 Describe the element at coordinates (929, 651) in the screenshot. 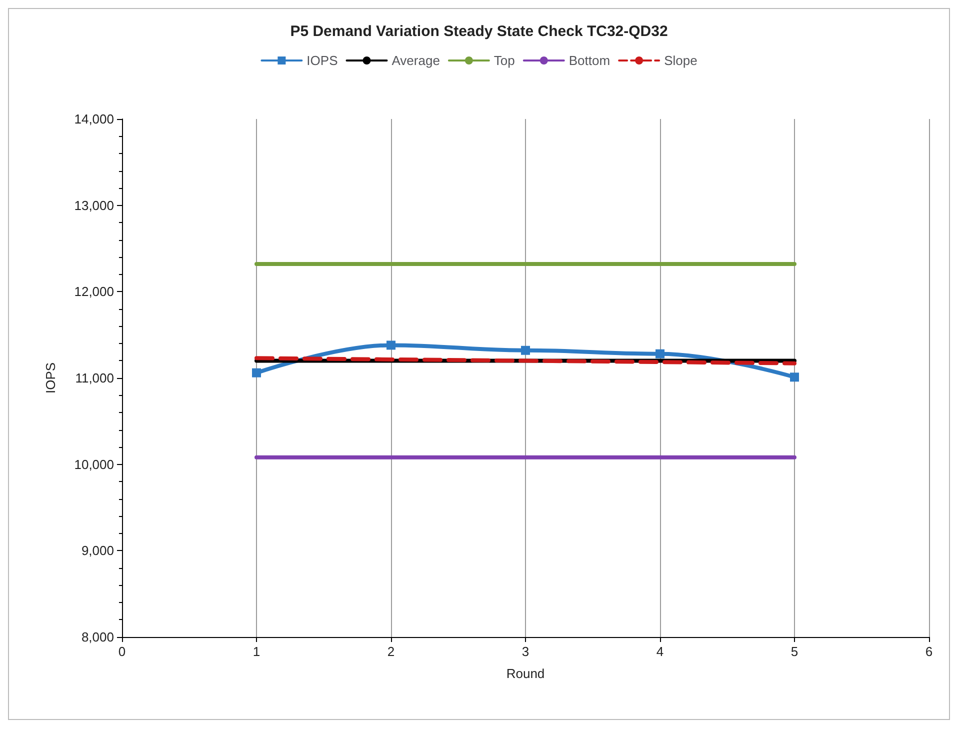

I see `x-tick-label: 6` at that location.